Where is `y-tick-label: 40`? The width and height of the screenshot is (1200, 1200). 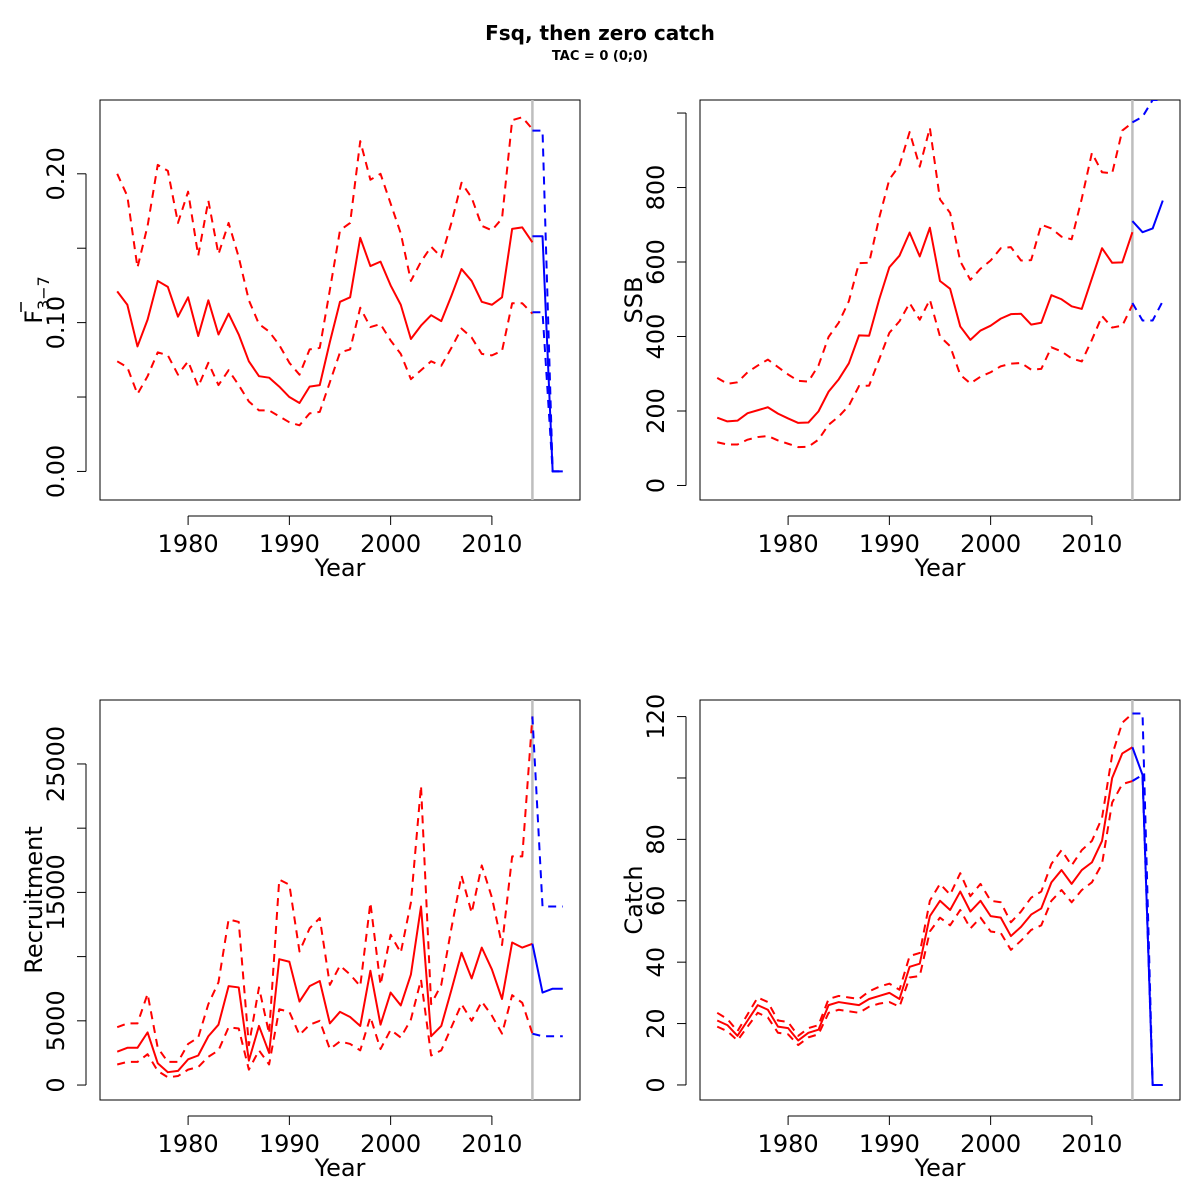 y-tick-label: 40 is located at coordinates (656, 962).